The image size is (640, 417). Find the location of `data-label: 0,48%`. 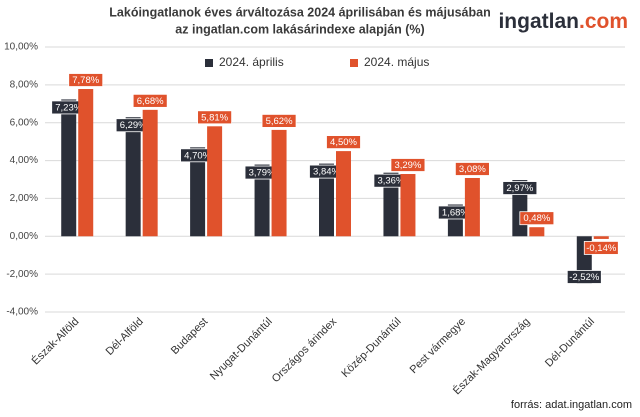

data-label: 0,48% is located at coordinates (536, 218).